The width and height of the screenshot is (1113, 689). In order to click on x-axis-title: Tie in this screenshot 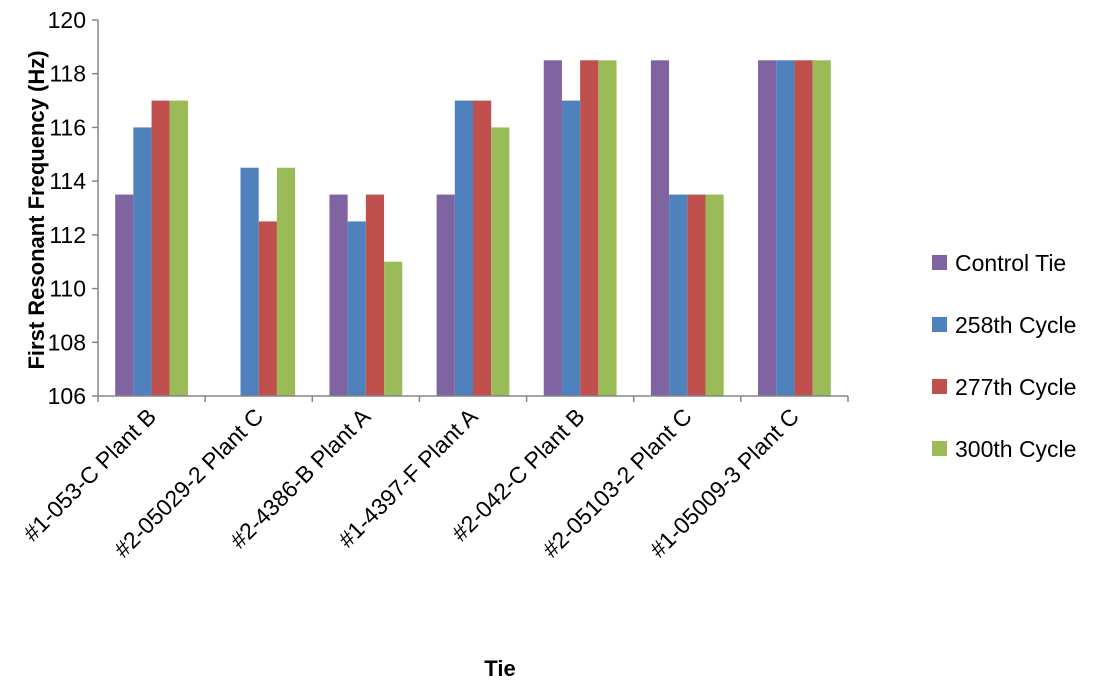, I will do `click(499, 668)`.